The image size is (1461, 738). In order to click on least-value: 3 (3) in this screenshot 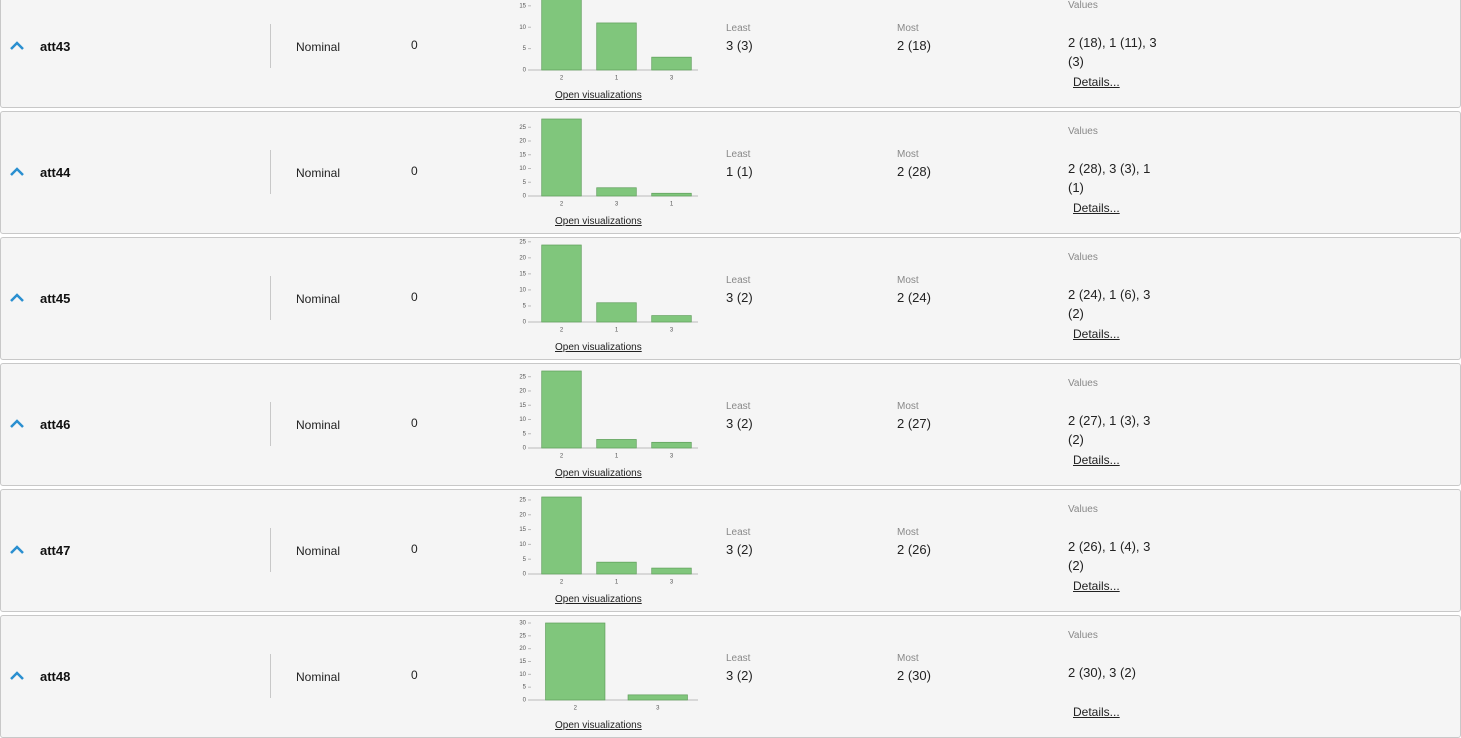, I will do `click(739, 45)`.